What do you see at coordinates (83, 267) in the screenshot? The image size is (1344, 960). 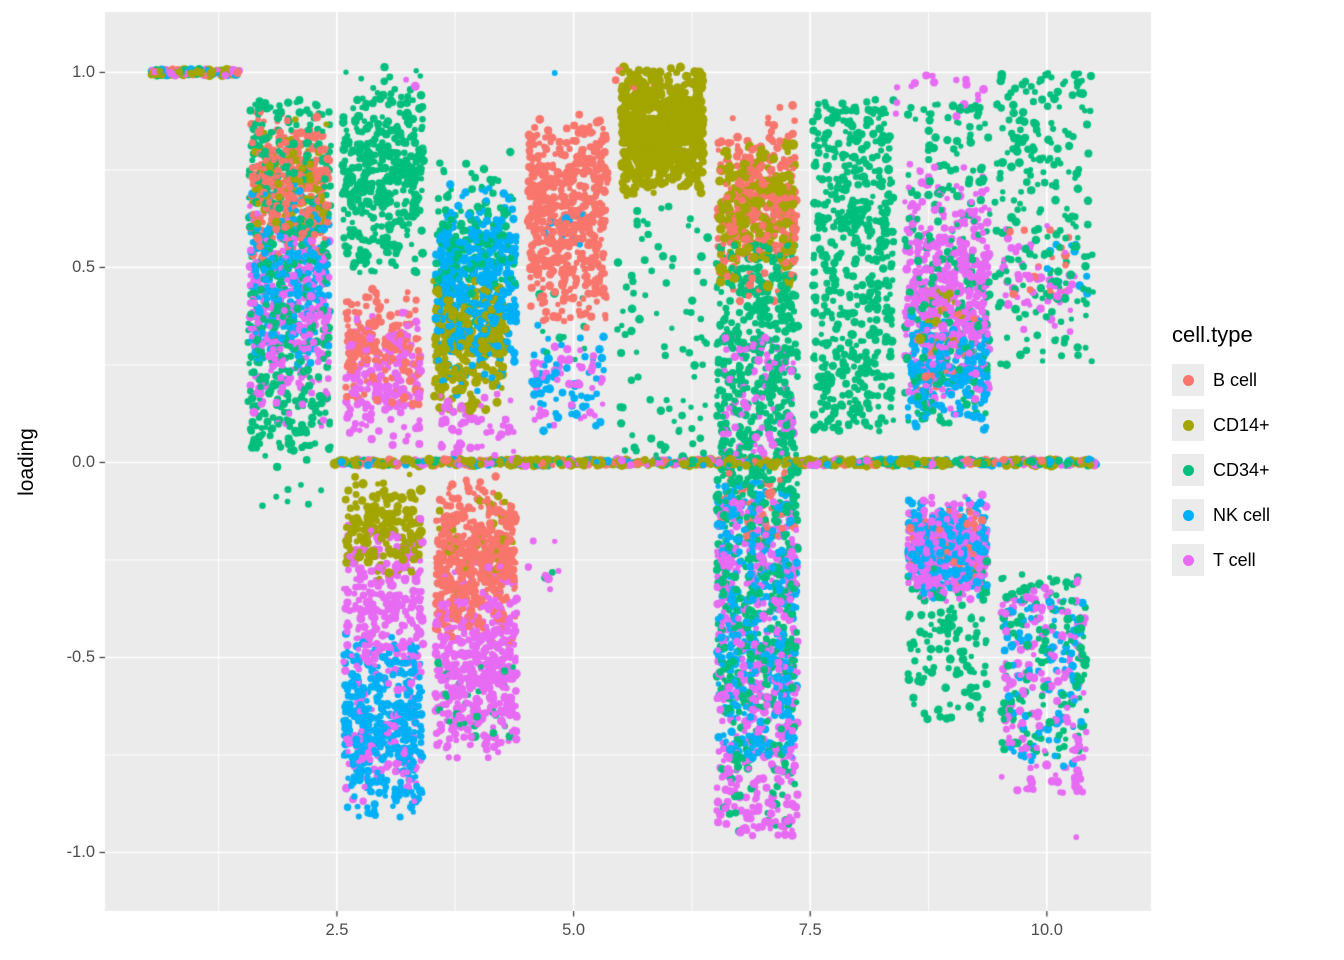 I see `y-tick-label: 0.5` at bounding box center [83, 267].